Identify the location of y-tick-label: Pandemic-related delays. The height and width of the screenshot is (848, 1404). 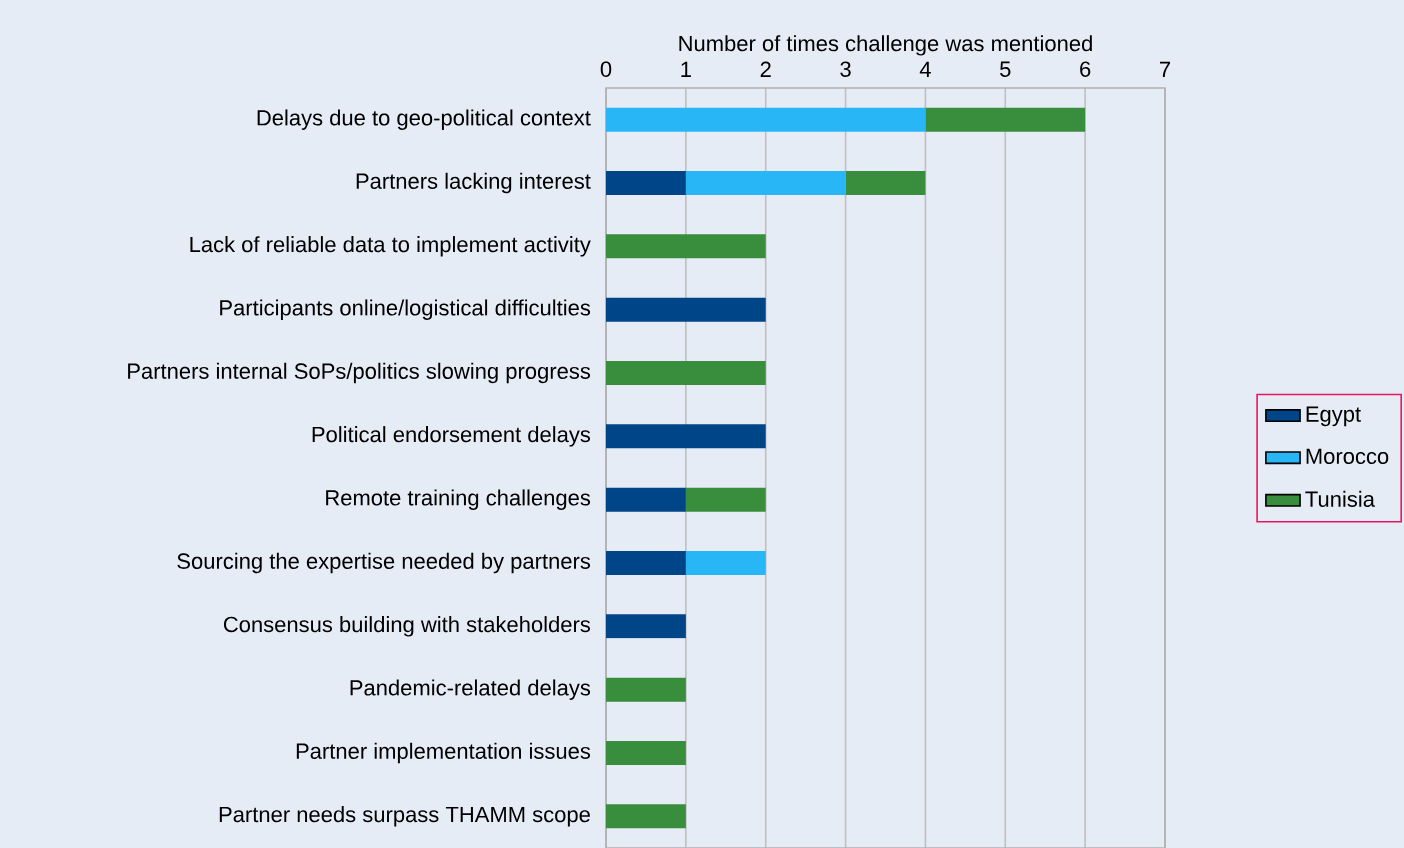
(470, 689).